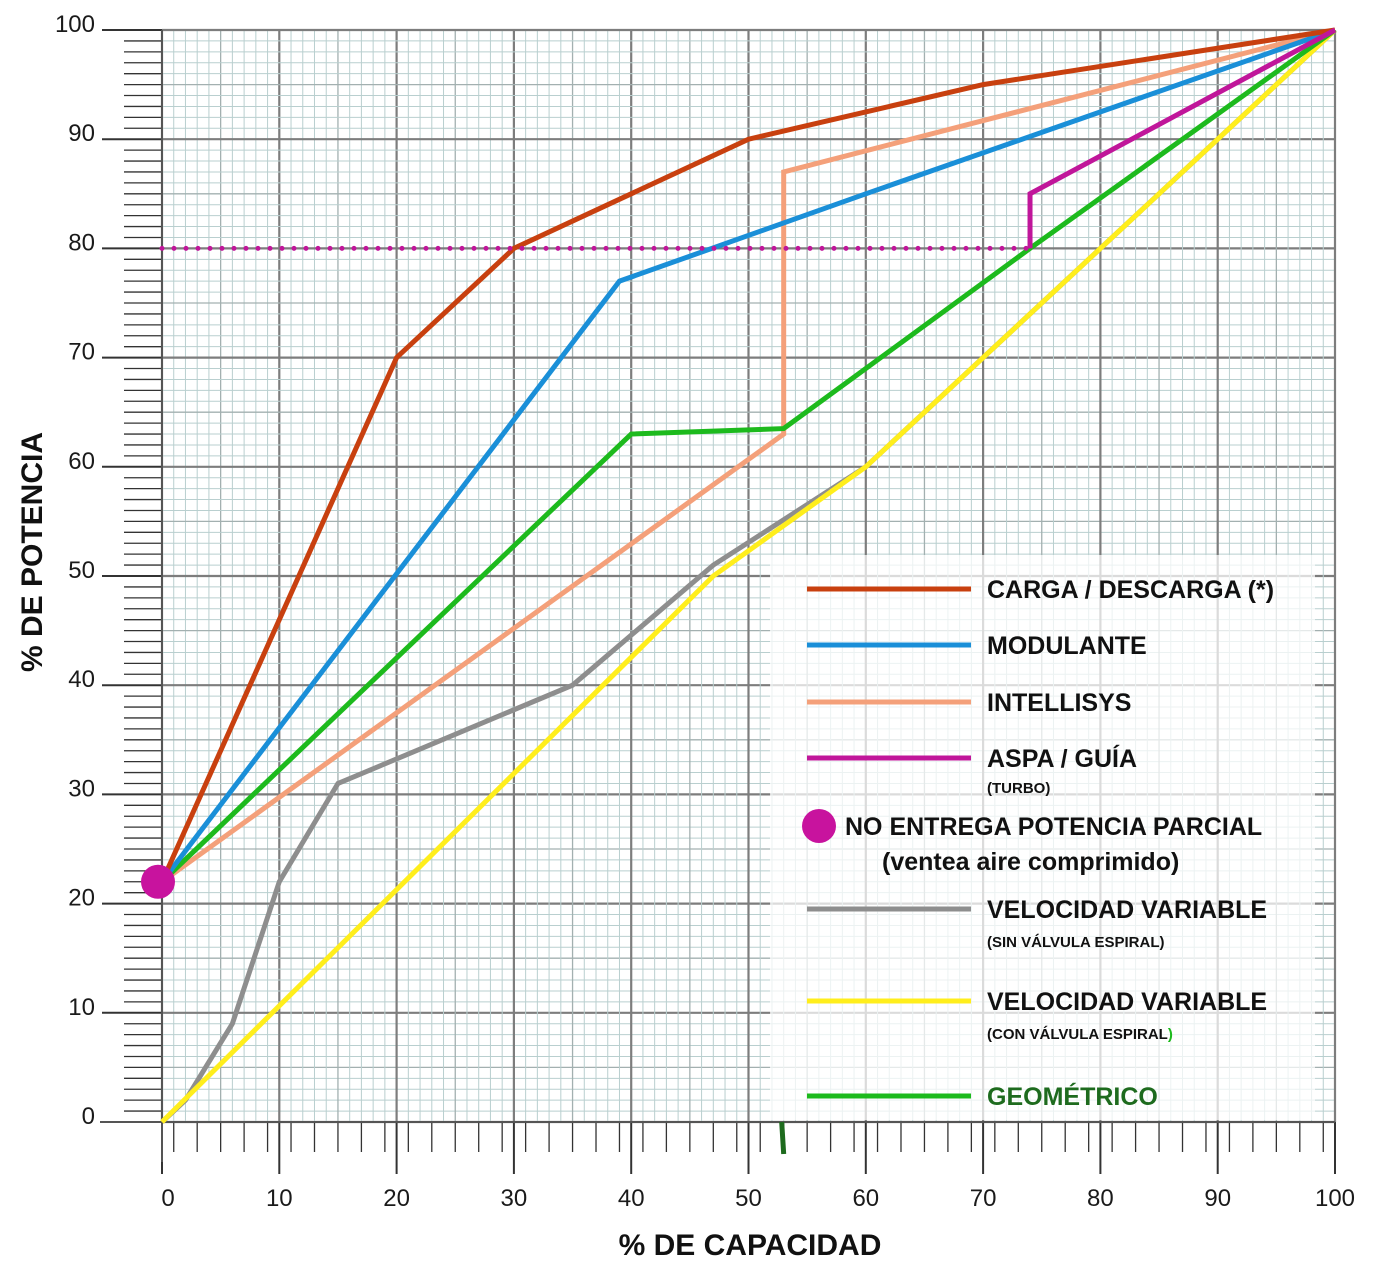 The width and height of the screenshot is (1382, 1262). Describe the element at coordinates (1182, 138) in the screenshot. I see `series-line` at that location.